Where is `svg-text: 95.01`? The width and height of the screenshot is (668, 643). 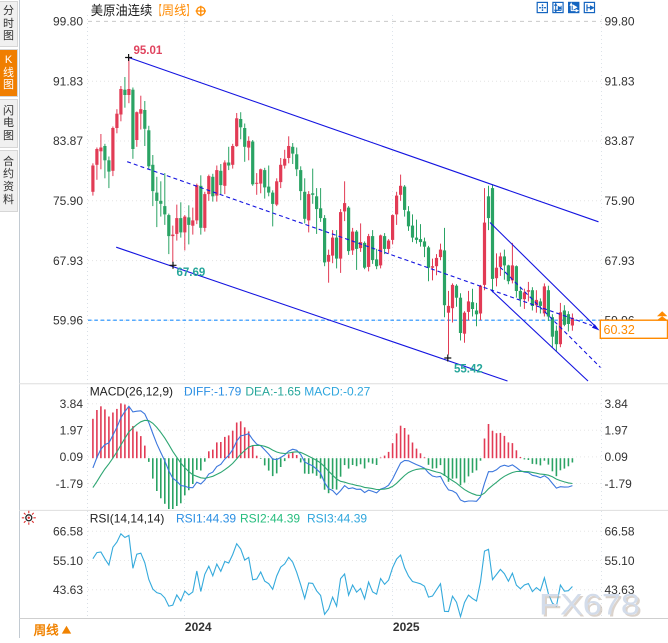 svg-text: 95.01 is located at coordinates (148, 51).